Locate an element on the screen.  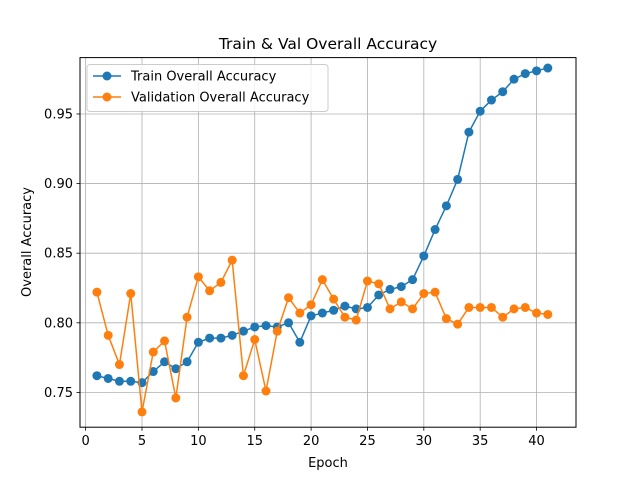
legend-label-validation: Validation Overall Accuracy is located at coordinates (220, 98).